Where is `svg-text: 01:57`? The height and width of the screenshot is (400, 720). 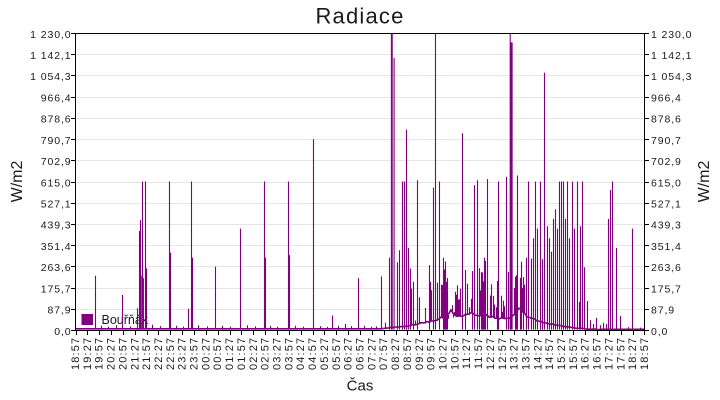 svg-text: 01:57 is located at coordinates (242, 353).